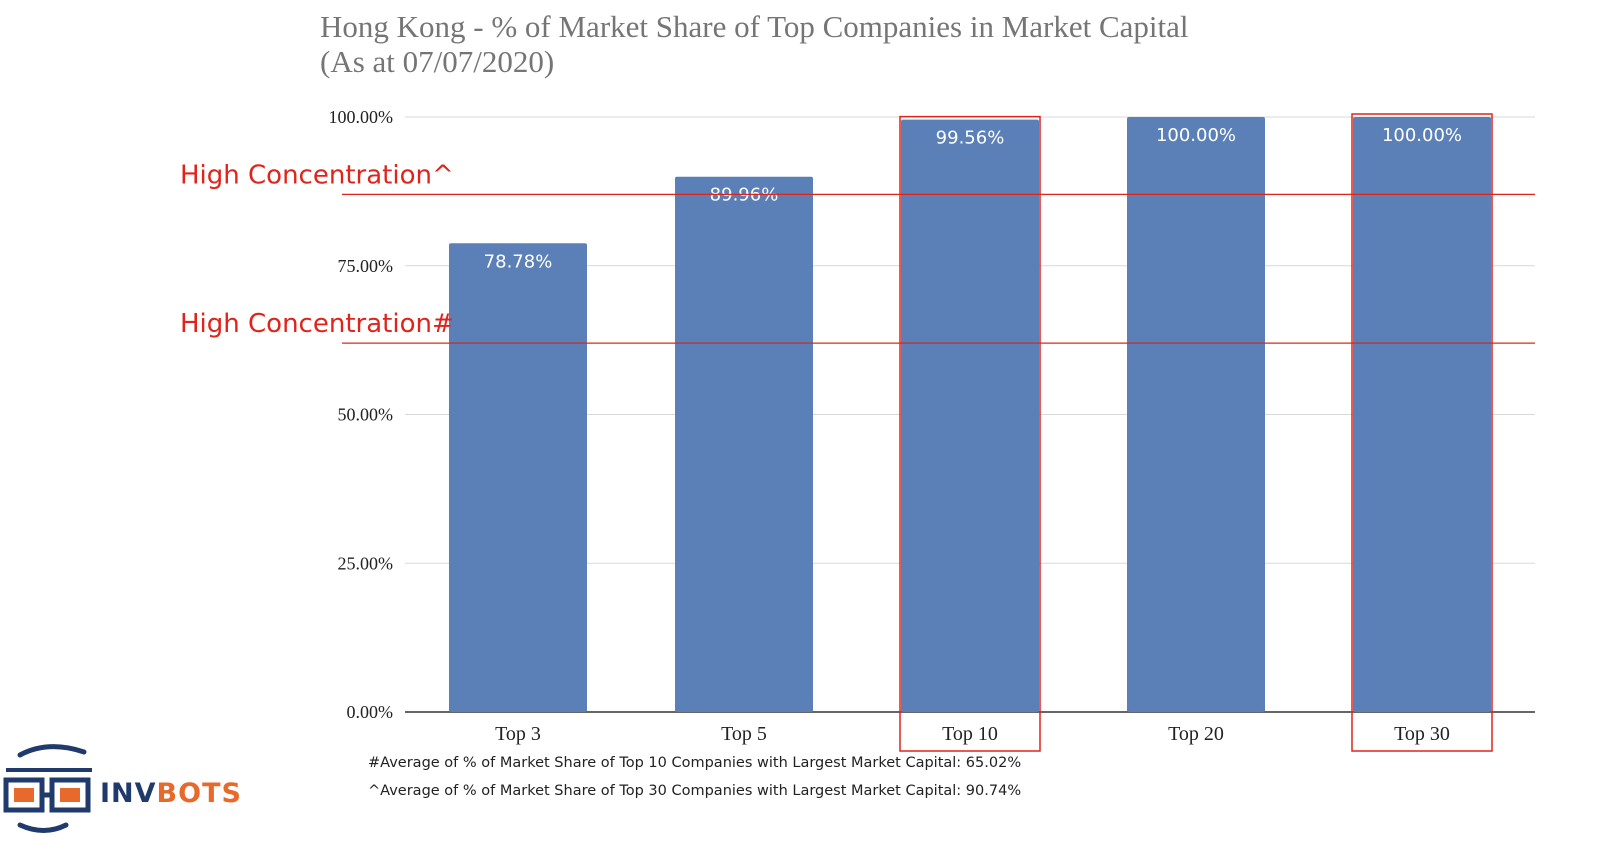  Describe the element at coordinates (317, 175) in the screenshot. I see `reference-label-1: High Concentration^` at that location.